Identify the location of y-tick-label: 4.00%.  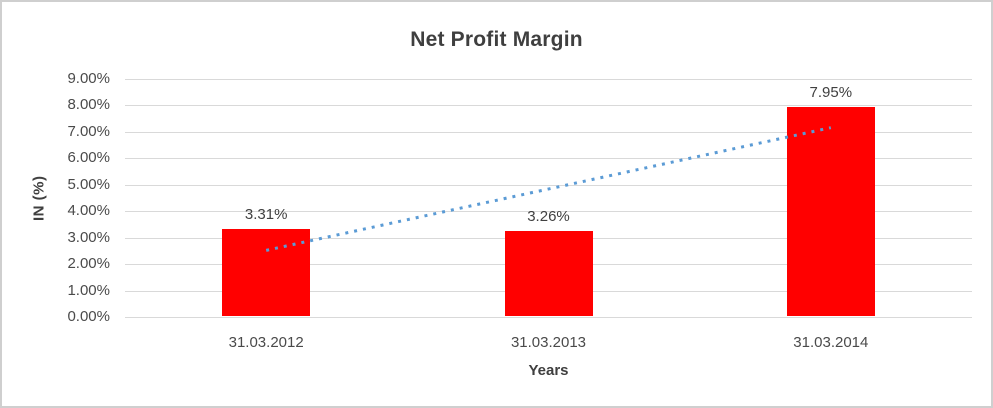
(88, 211).